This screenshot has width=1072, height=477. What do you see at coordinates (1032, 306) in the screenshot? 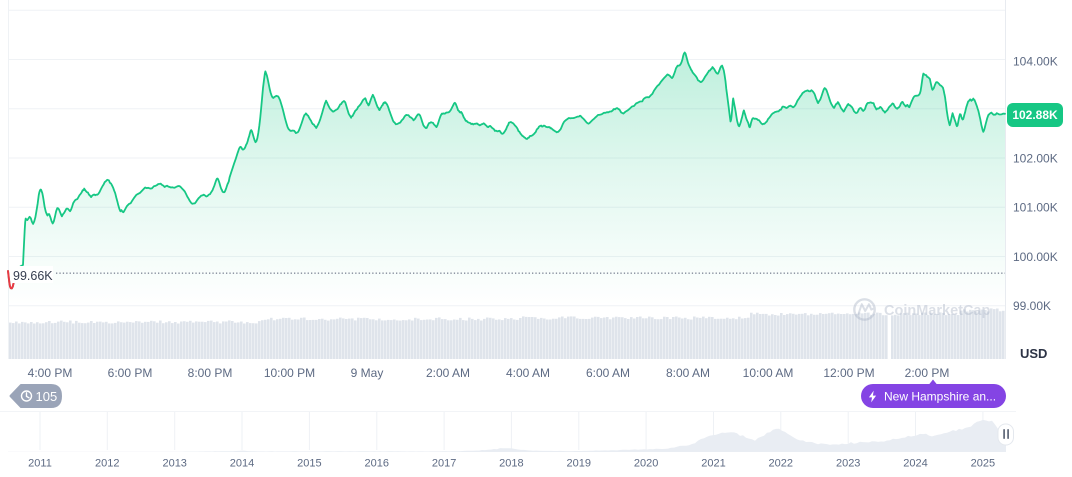
I see `svg-text: 99.00K` at bounding box center [1032, 306].